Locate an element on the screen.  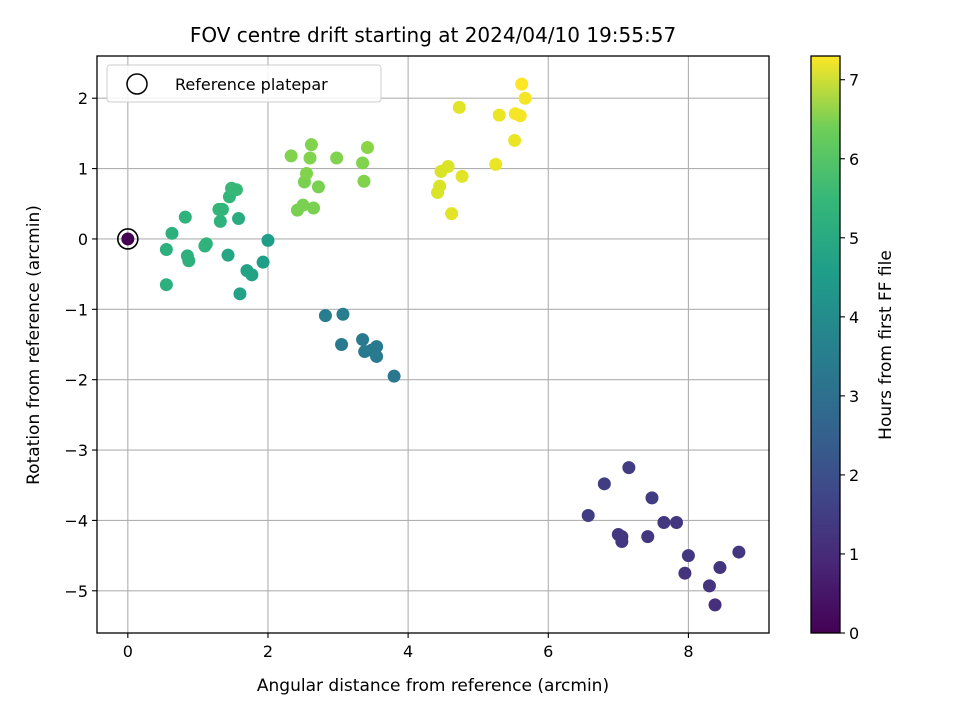
x-tick-label: 2 is located at coordinates (268, 651).